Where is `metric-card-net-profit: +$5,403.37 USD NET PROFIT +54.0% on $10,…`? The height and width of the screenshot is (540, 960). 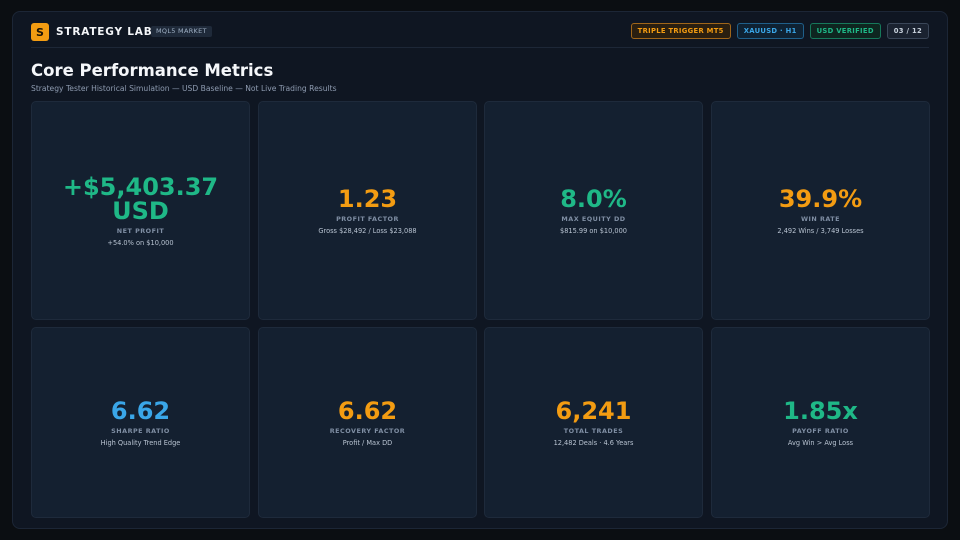
metric-card-net-profit: +$5,403.37 USD NET PROFIT +54.0% on $10,… is located at coordinates (140, 210).